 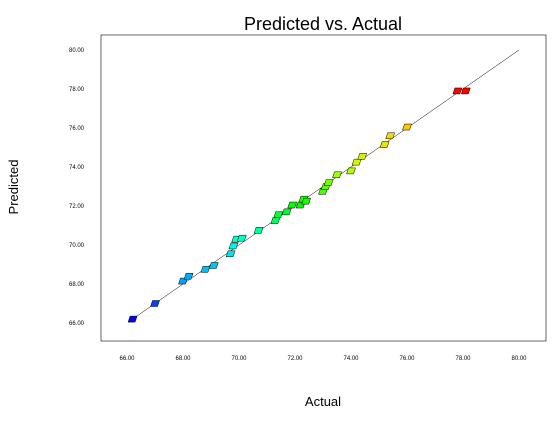 What do you see at coordinates (77, 129) in the screenshot?
I see `y-tick-label: 76.00` at bounding box center [77, 129].